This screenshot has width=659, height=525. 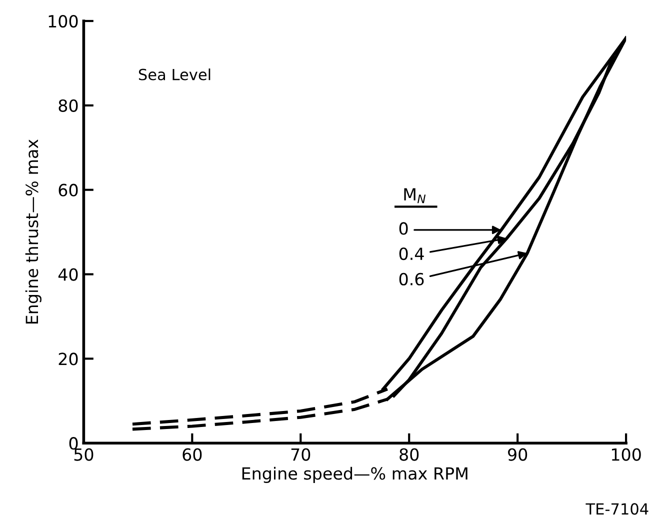 What do you see at coordinates (174, 74) in the screenshot?
I see `annotation: Sea Level` at bounding box center [174, 74].